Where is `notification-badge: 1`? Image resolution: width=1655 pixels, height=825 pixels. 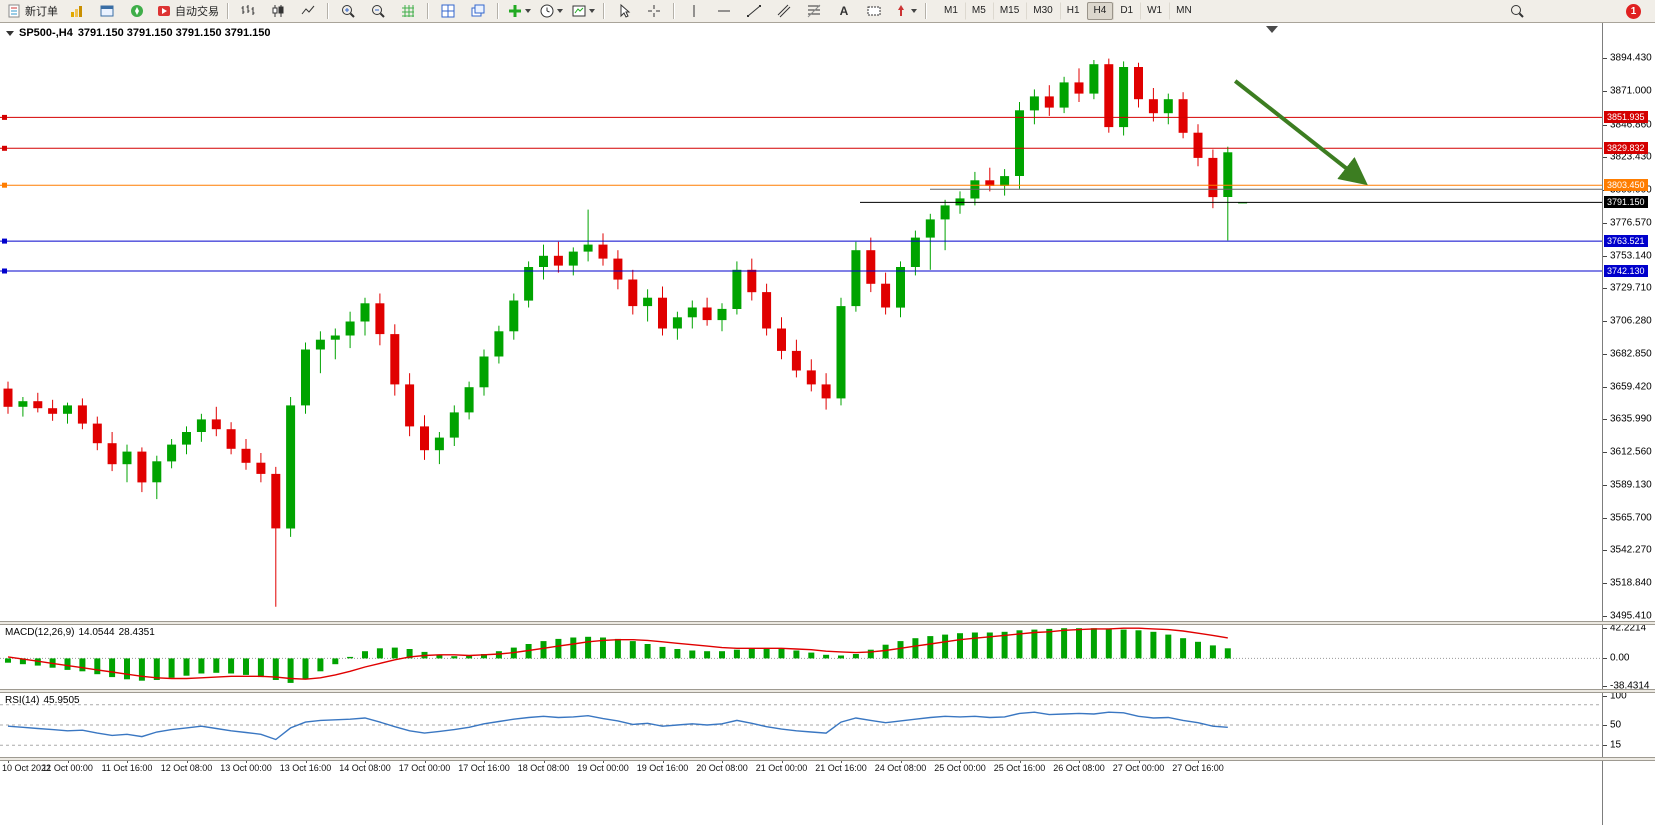
notification-badge: 1 is located at coordinates (1633, 11).